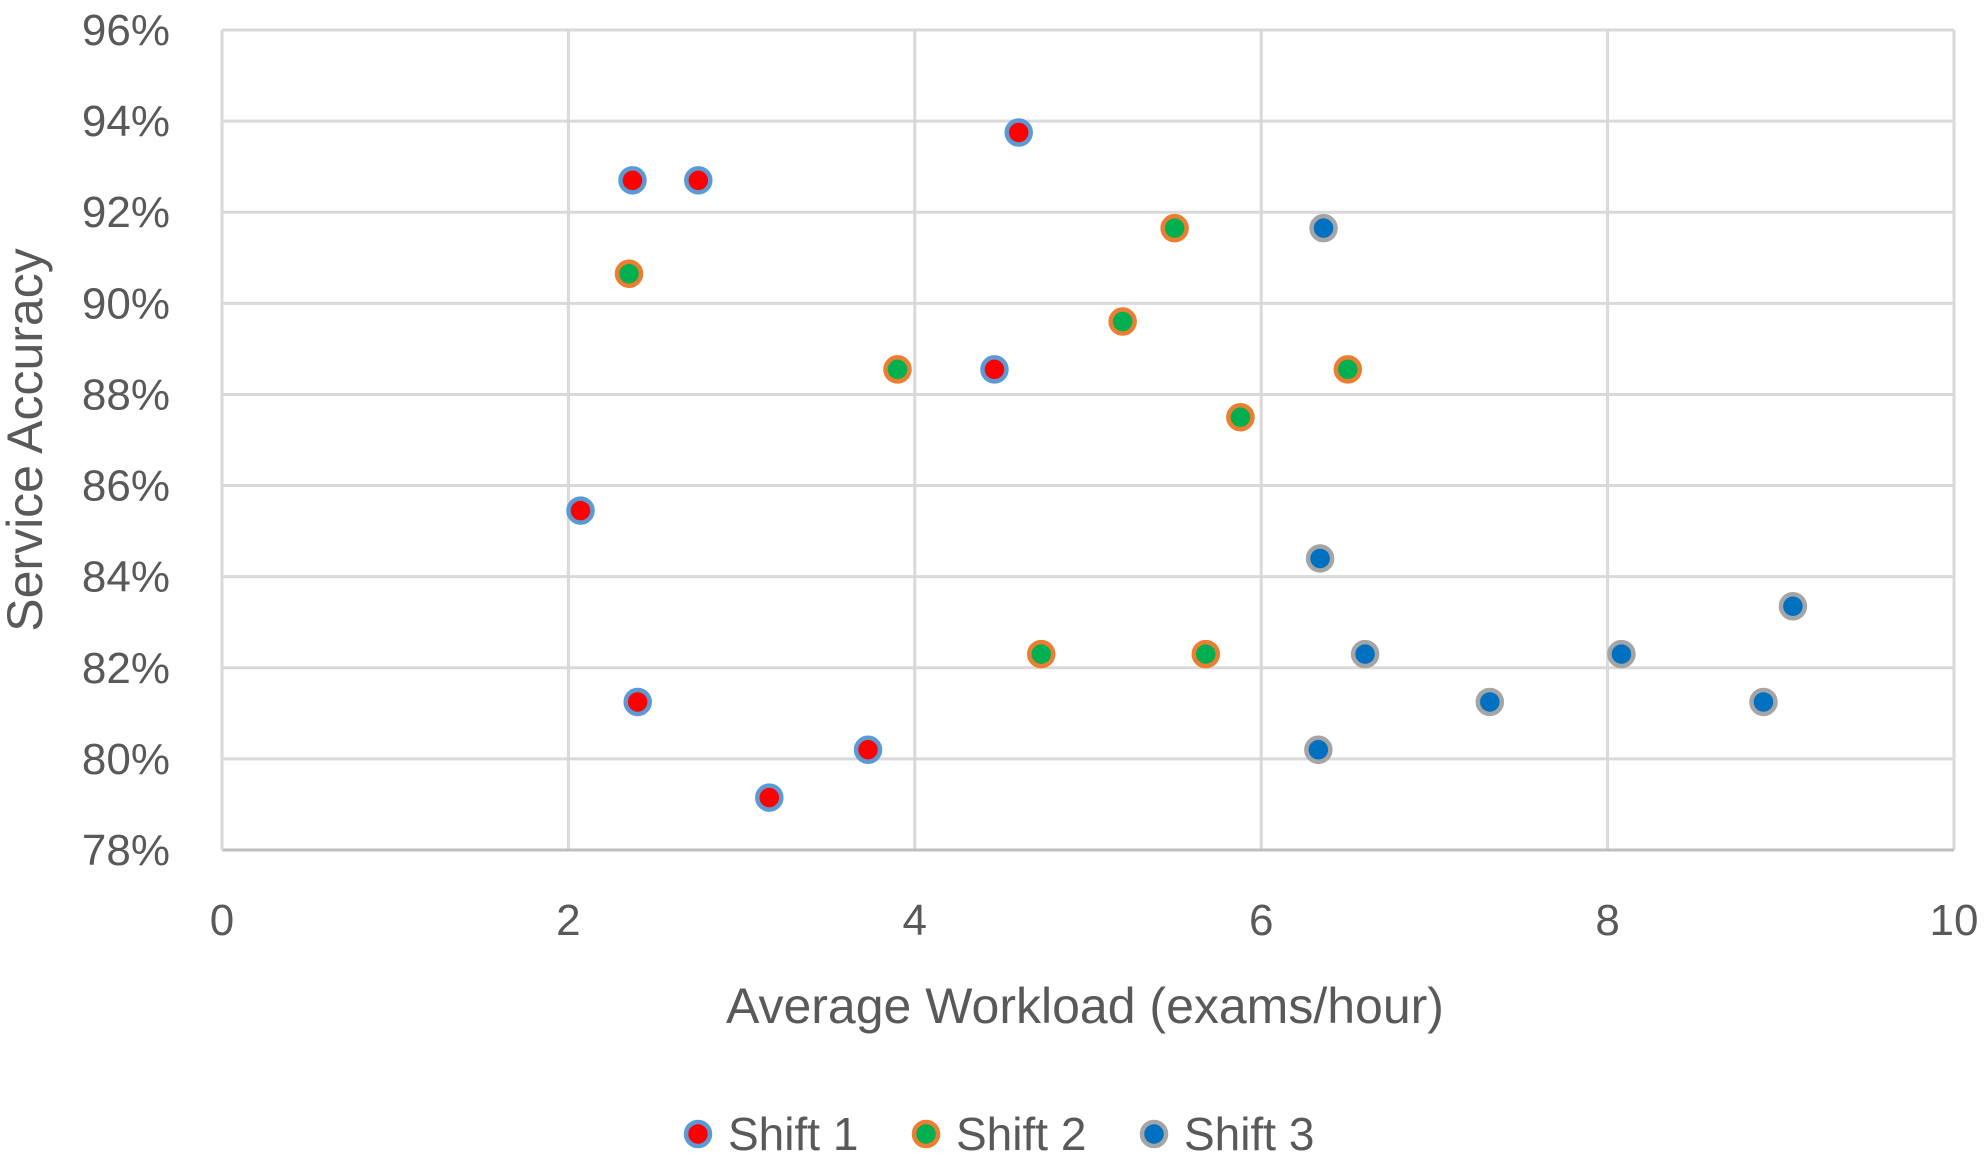 The image size is (1984, 1159). Describe the element at coordinates (126, 394) in the screenshot. I see `y-tick-label: 88%` at that location.